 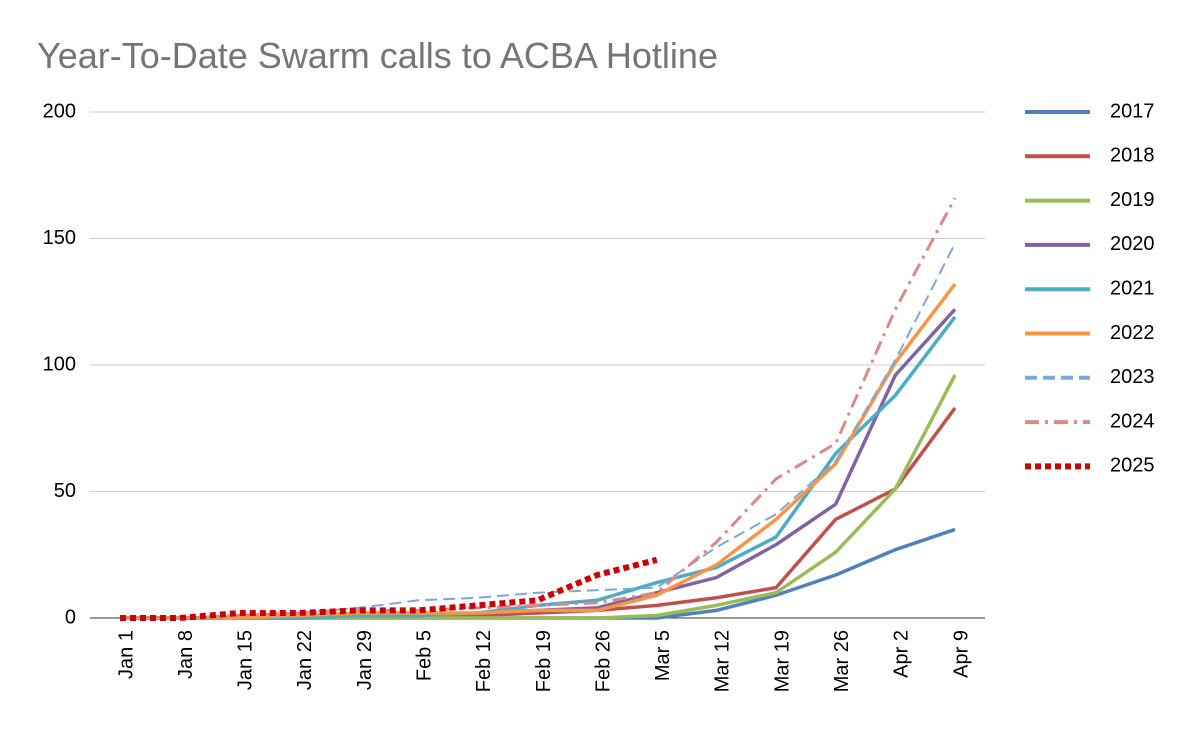 I want to click on legend-label: 2018, so click(x=1132, y=156).